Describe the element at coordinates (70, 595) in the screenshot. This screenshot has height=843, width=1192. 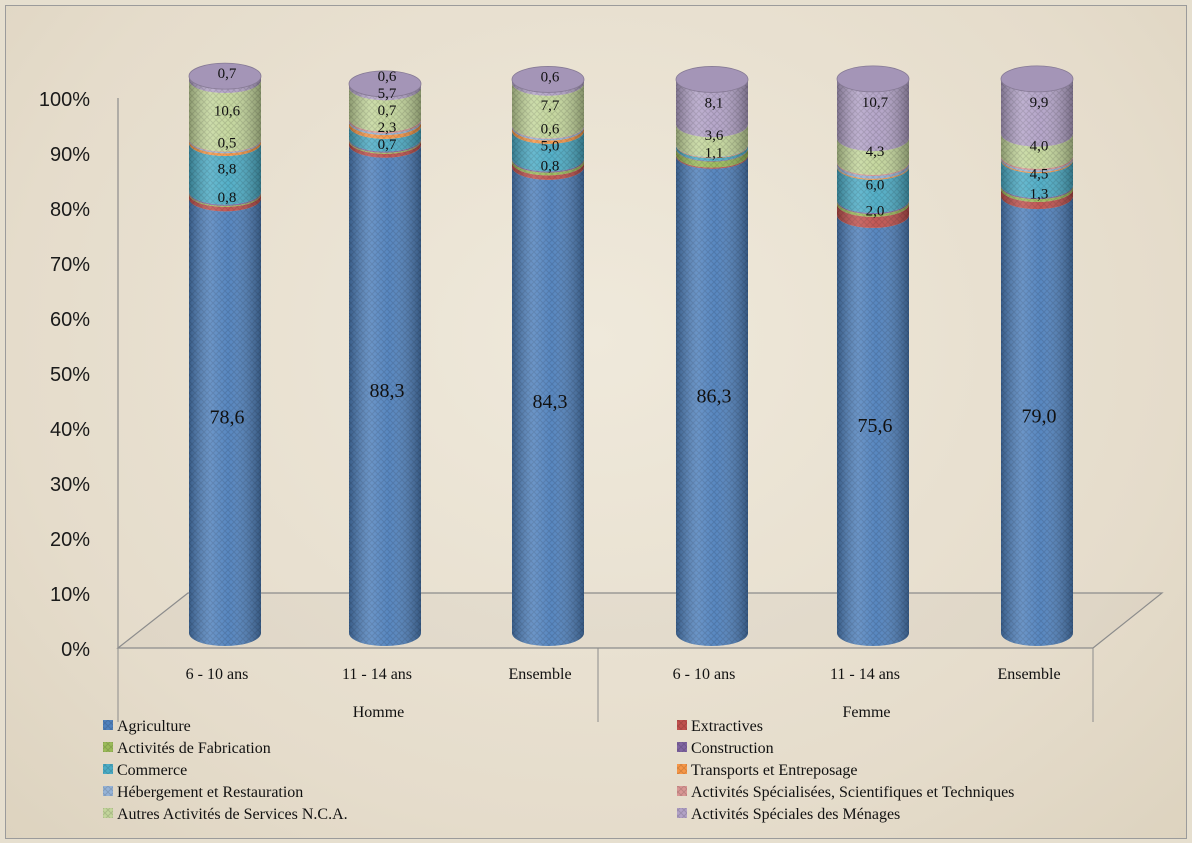
I see `y-tick-label: 10%` at that location.